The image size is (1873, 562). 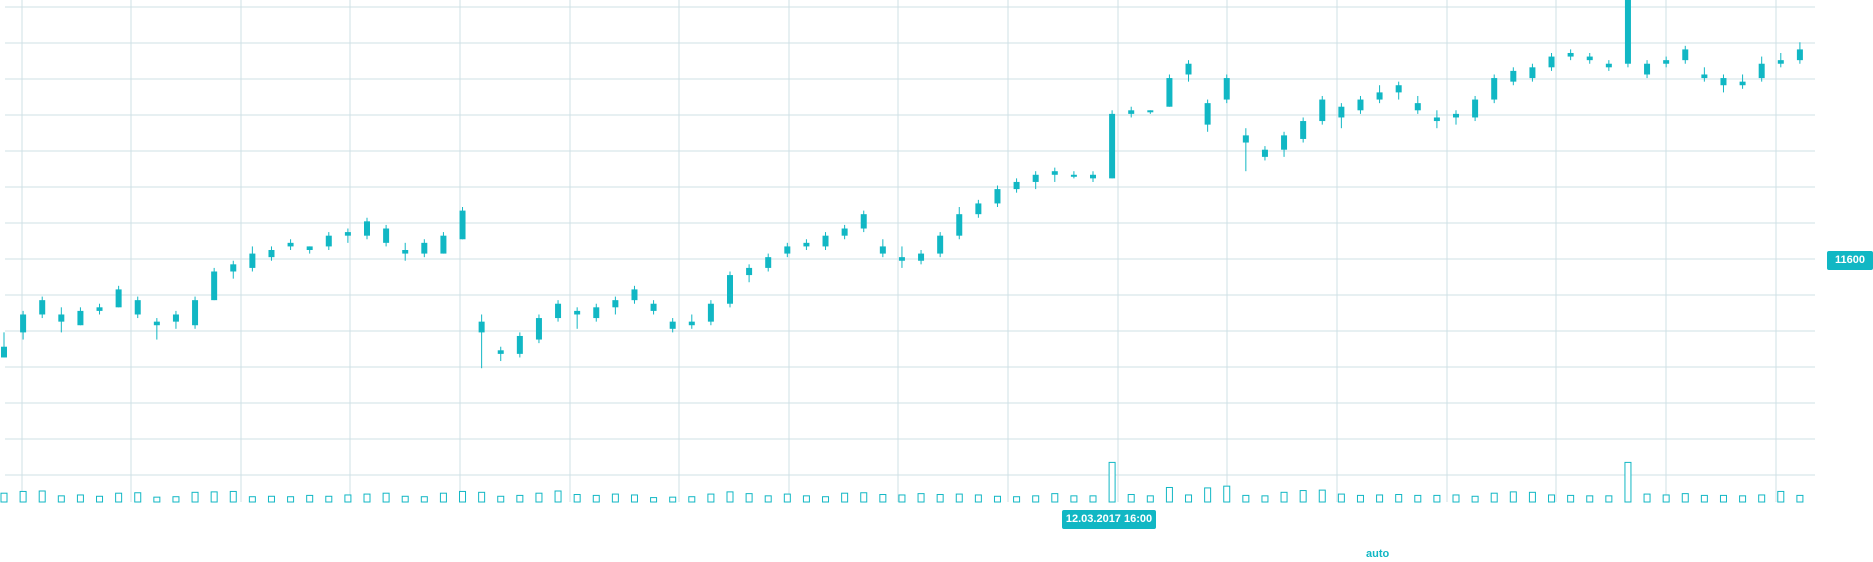 What do you see at coordinates (902, 482) in the screenshot?
I see `volume-series` at bounding box center [902, 482].